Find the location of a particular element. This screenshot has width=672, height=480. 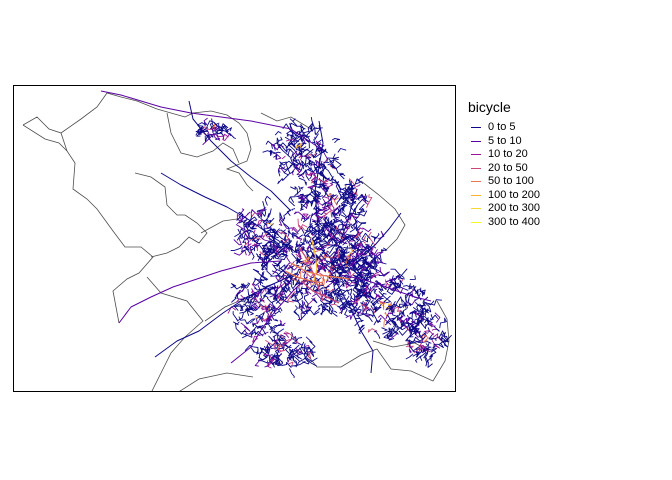

zone-boundary is located at coordinates (179, 236).